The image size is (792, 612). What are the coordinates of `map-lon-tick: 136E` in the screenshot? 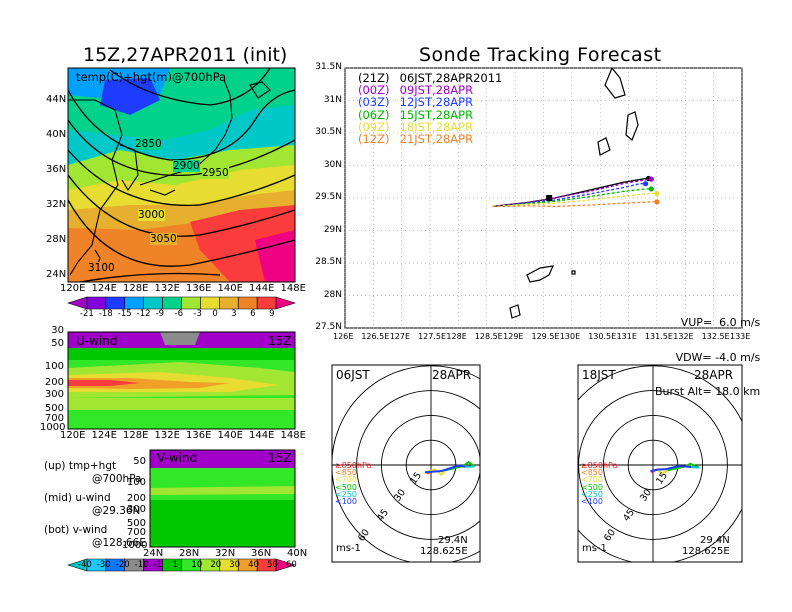 It's located at (199, 288).